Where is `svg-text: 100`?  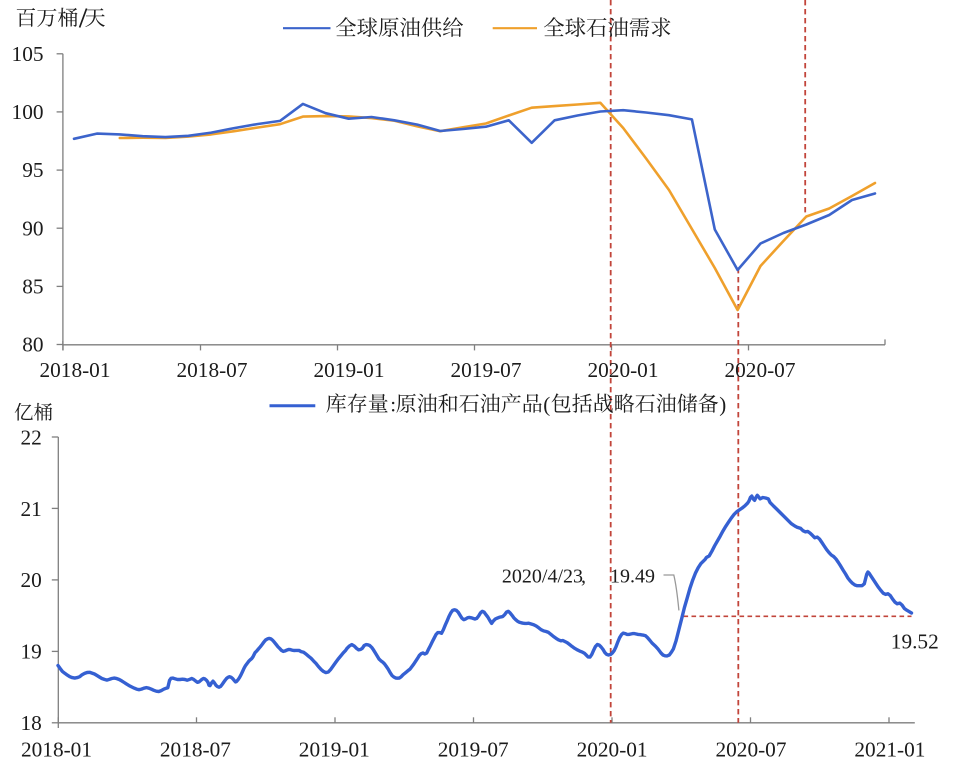 svg-text: 100 is located at coordinates (28, 112).